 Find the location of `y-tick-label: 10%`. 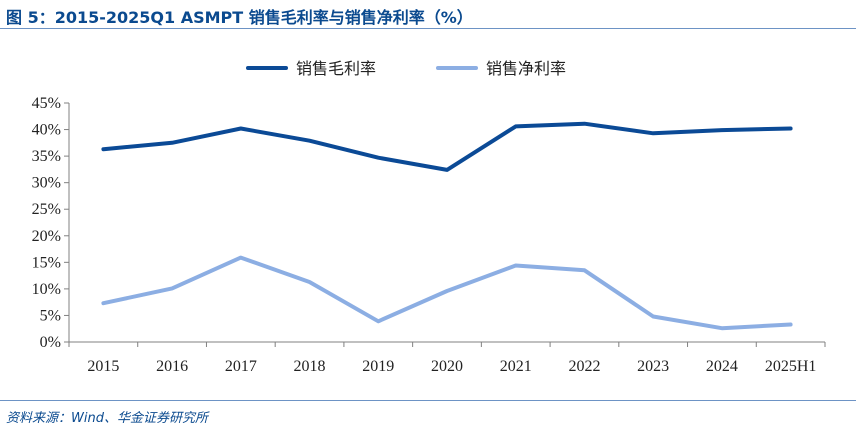

y-tick-label: 10% is located at coordinates (46, 289).